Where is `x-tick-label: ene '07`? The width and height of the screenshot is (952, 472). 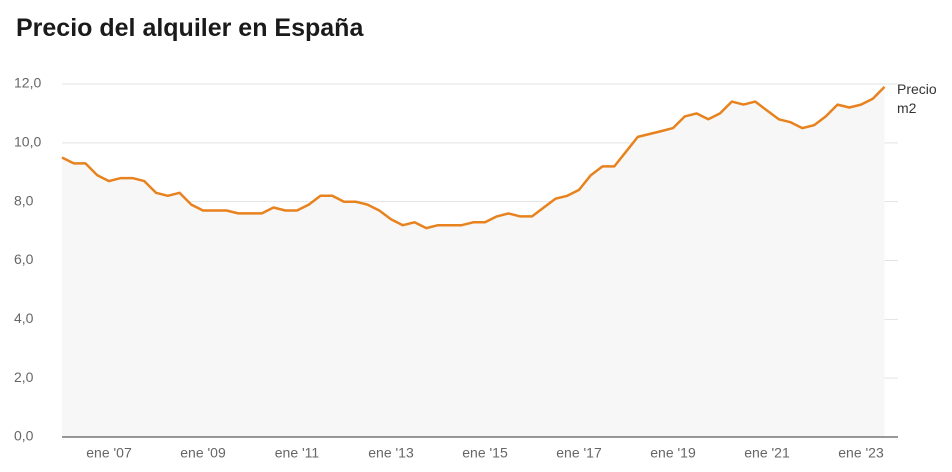 x-tick-label: ene '07 is located at coordinates (109, 453).